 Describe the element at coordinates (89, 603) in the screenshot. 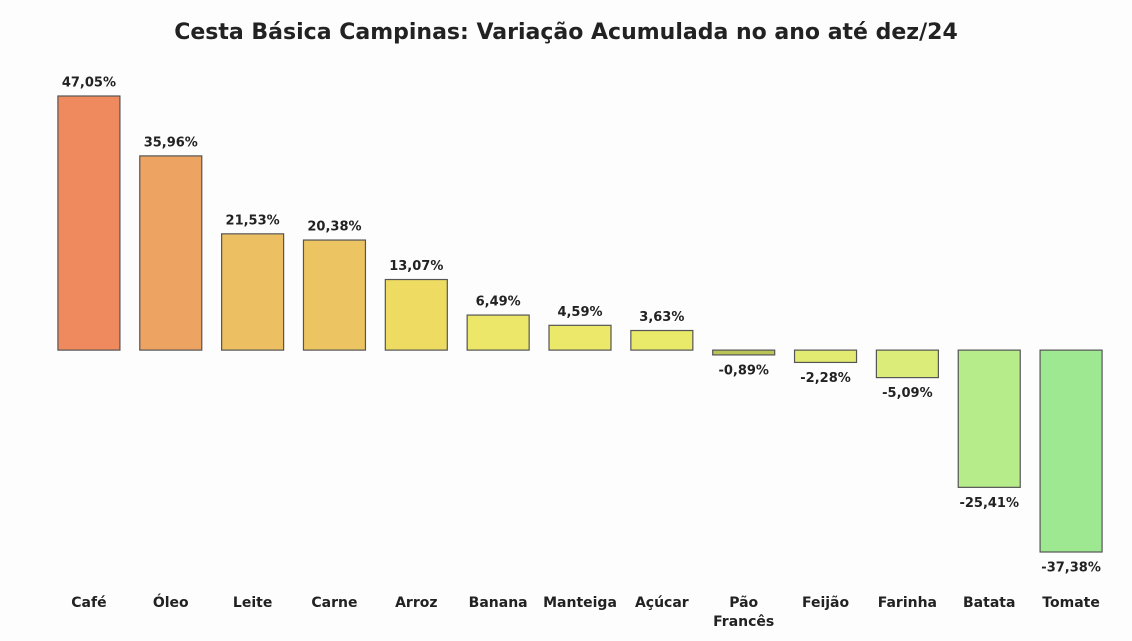

I see `x-tick-label: Café` at that location.